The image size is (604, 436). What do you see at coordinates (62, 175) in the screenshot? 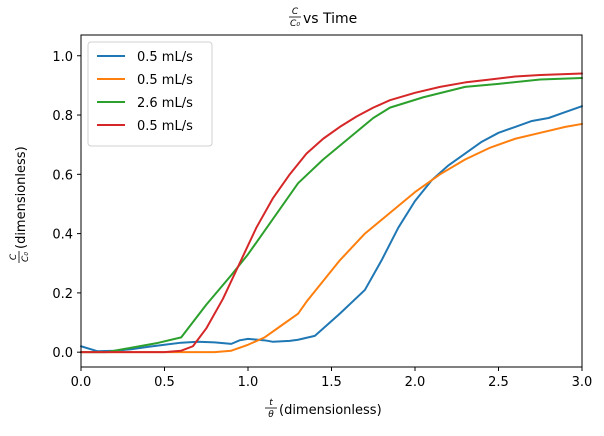
I see `y-tick-label: 0.6` at bounding box center [62, 175].